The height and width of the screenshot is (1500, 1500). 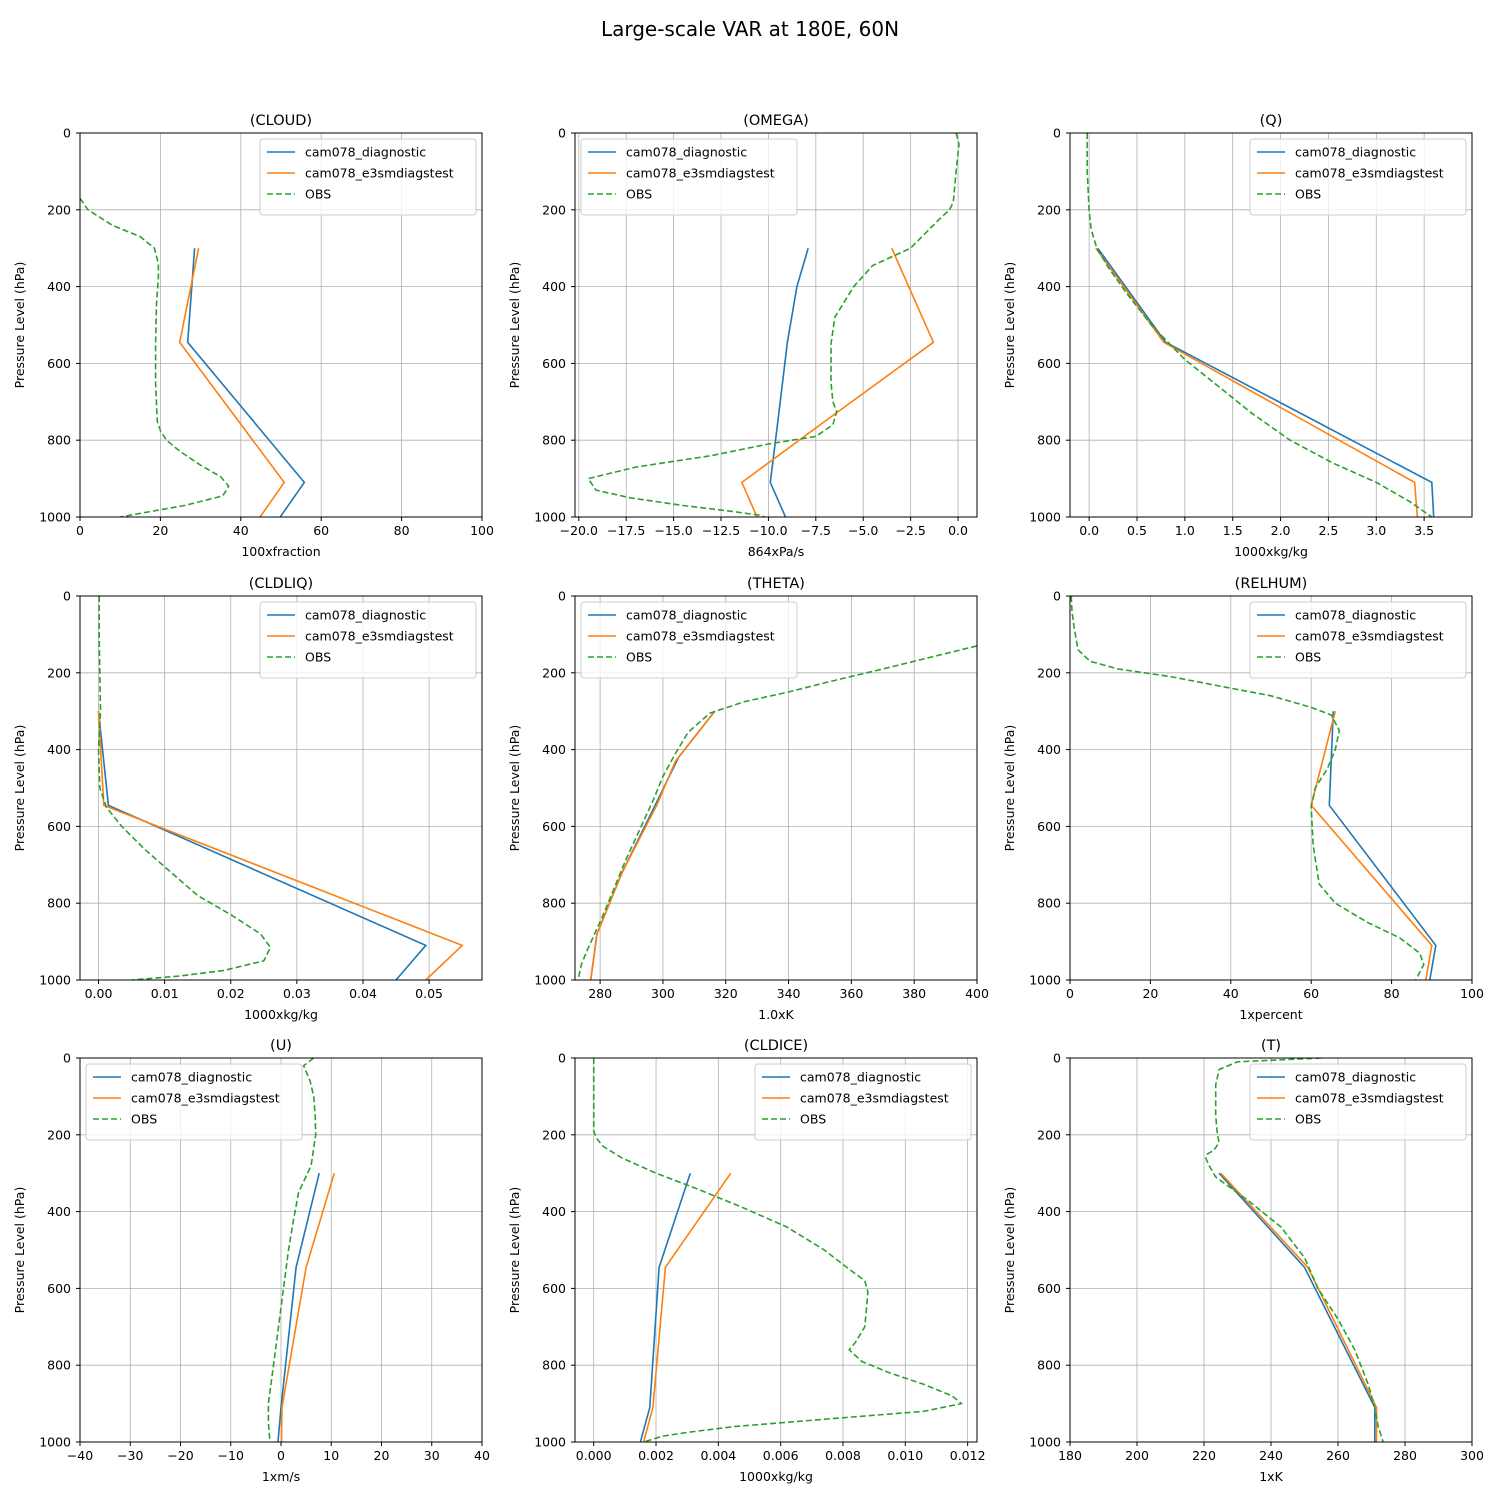 I want to click on x-tick-label: 360, so click(x=851, y=993).